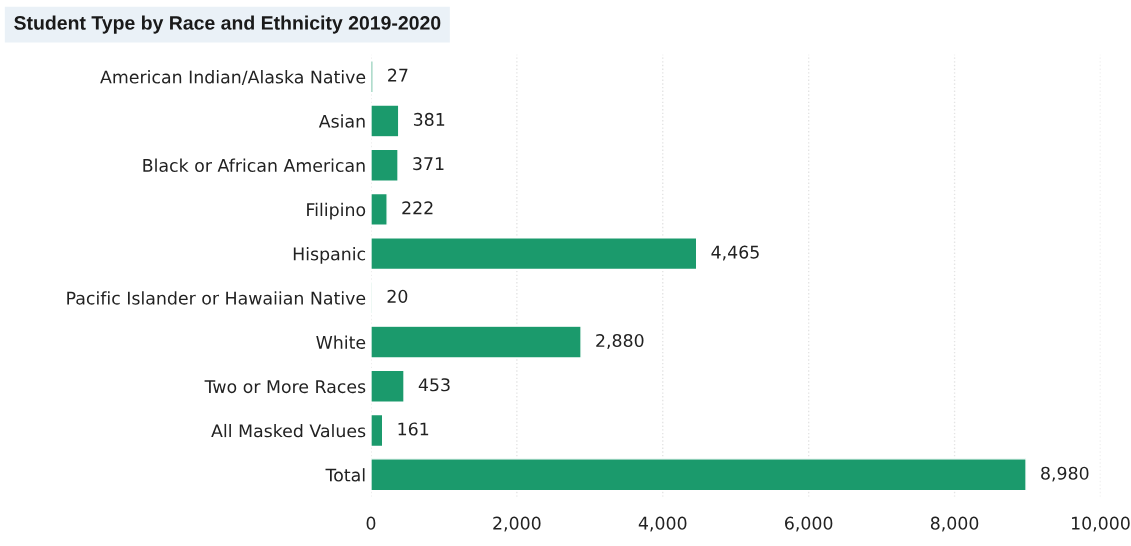 This screenshot has height=546, width=1131. What do you see at coordinates (413, 429) in the screenshot?
I see `data-label: 161` at bounding box center [413, 429].